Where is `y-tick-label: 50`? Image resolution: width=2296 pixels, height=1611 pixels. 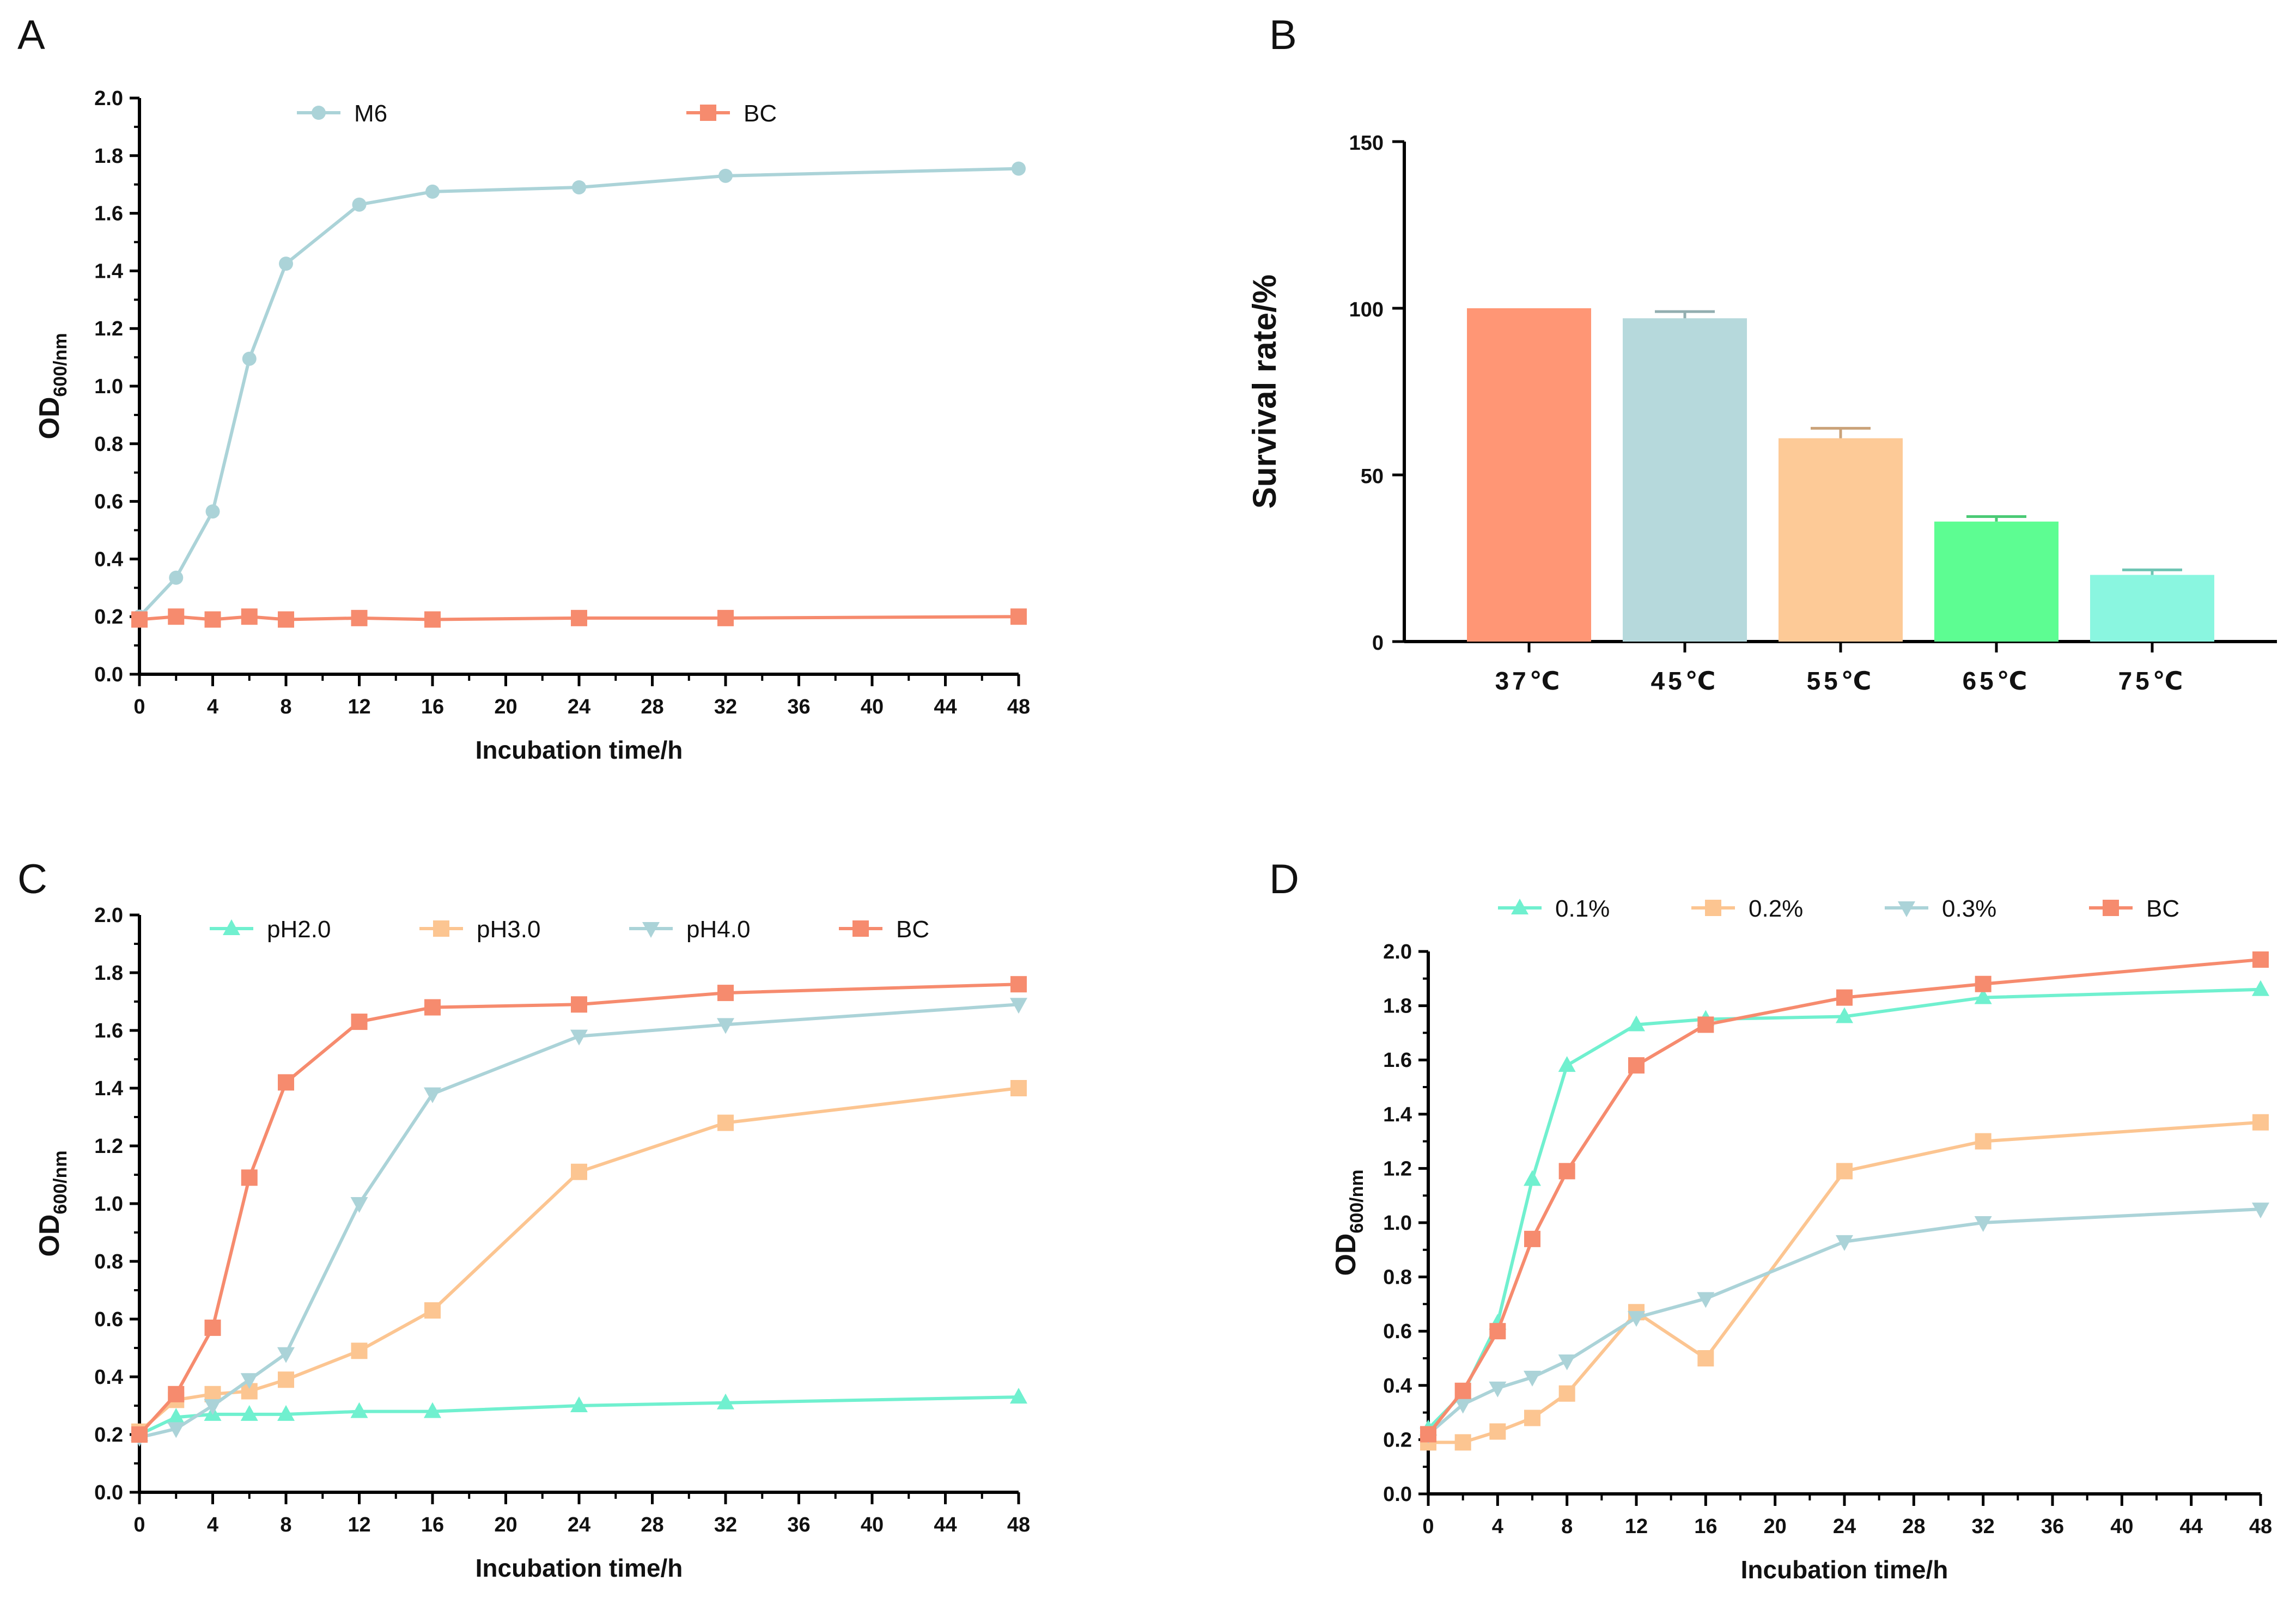
y-tick-label: 50 is located at coordinates (1372, 476).